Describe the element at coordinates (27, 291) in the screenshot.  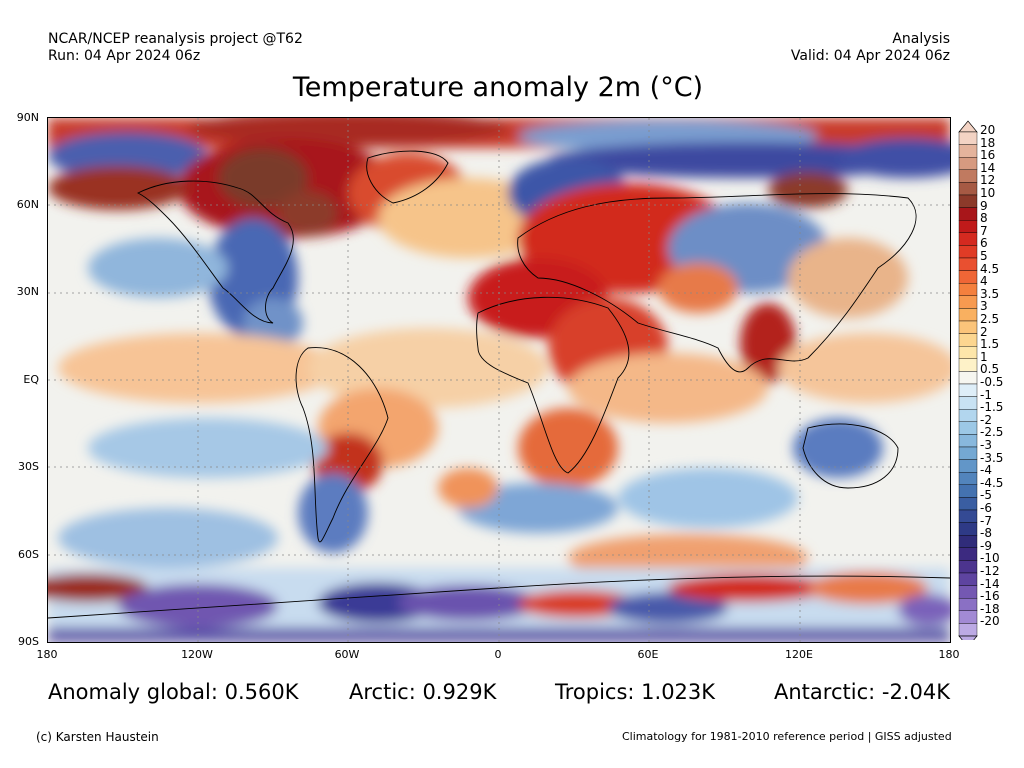
I see `lat-label-30n: 30N` at that location.